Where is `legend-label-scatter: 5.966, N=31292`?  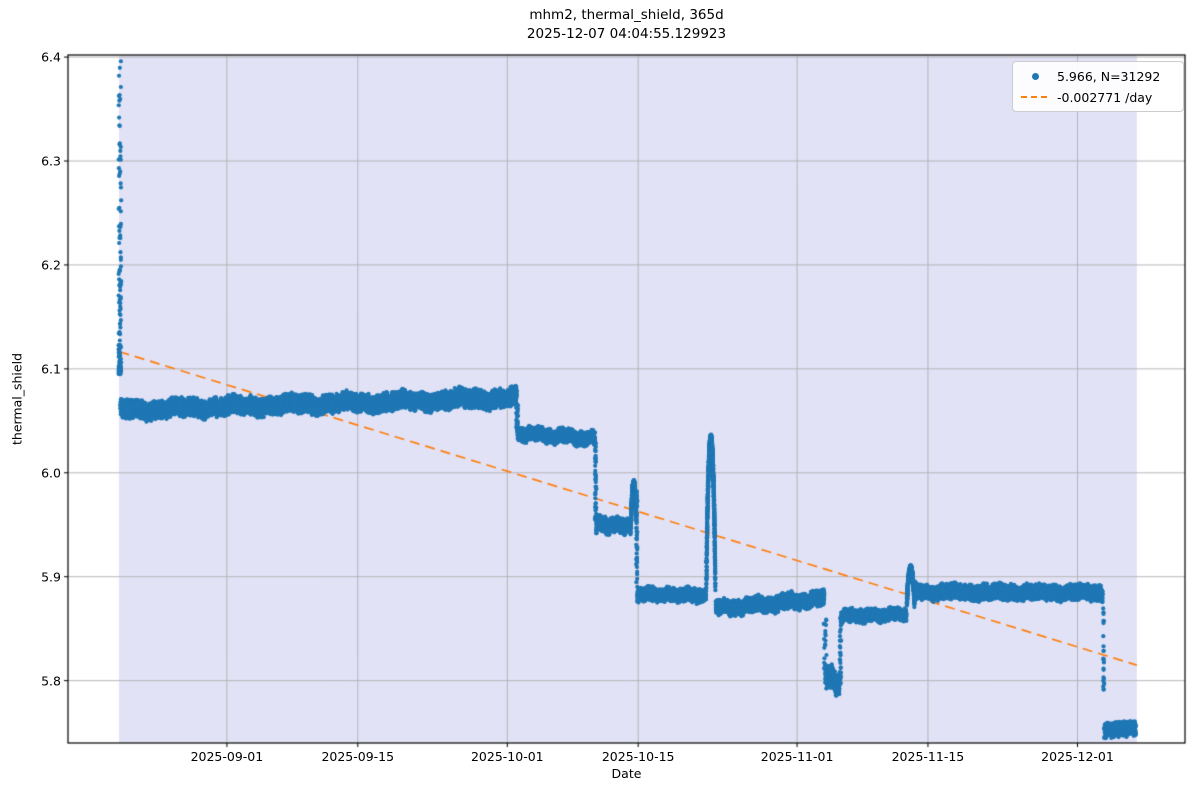 legend-label-scatter: 5.966, N=31292 is located at coordinates (1109, 76).